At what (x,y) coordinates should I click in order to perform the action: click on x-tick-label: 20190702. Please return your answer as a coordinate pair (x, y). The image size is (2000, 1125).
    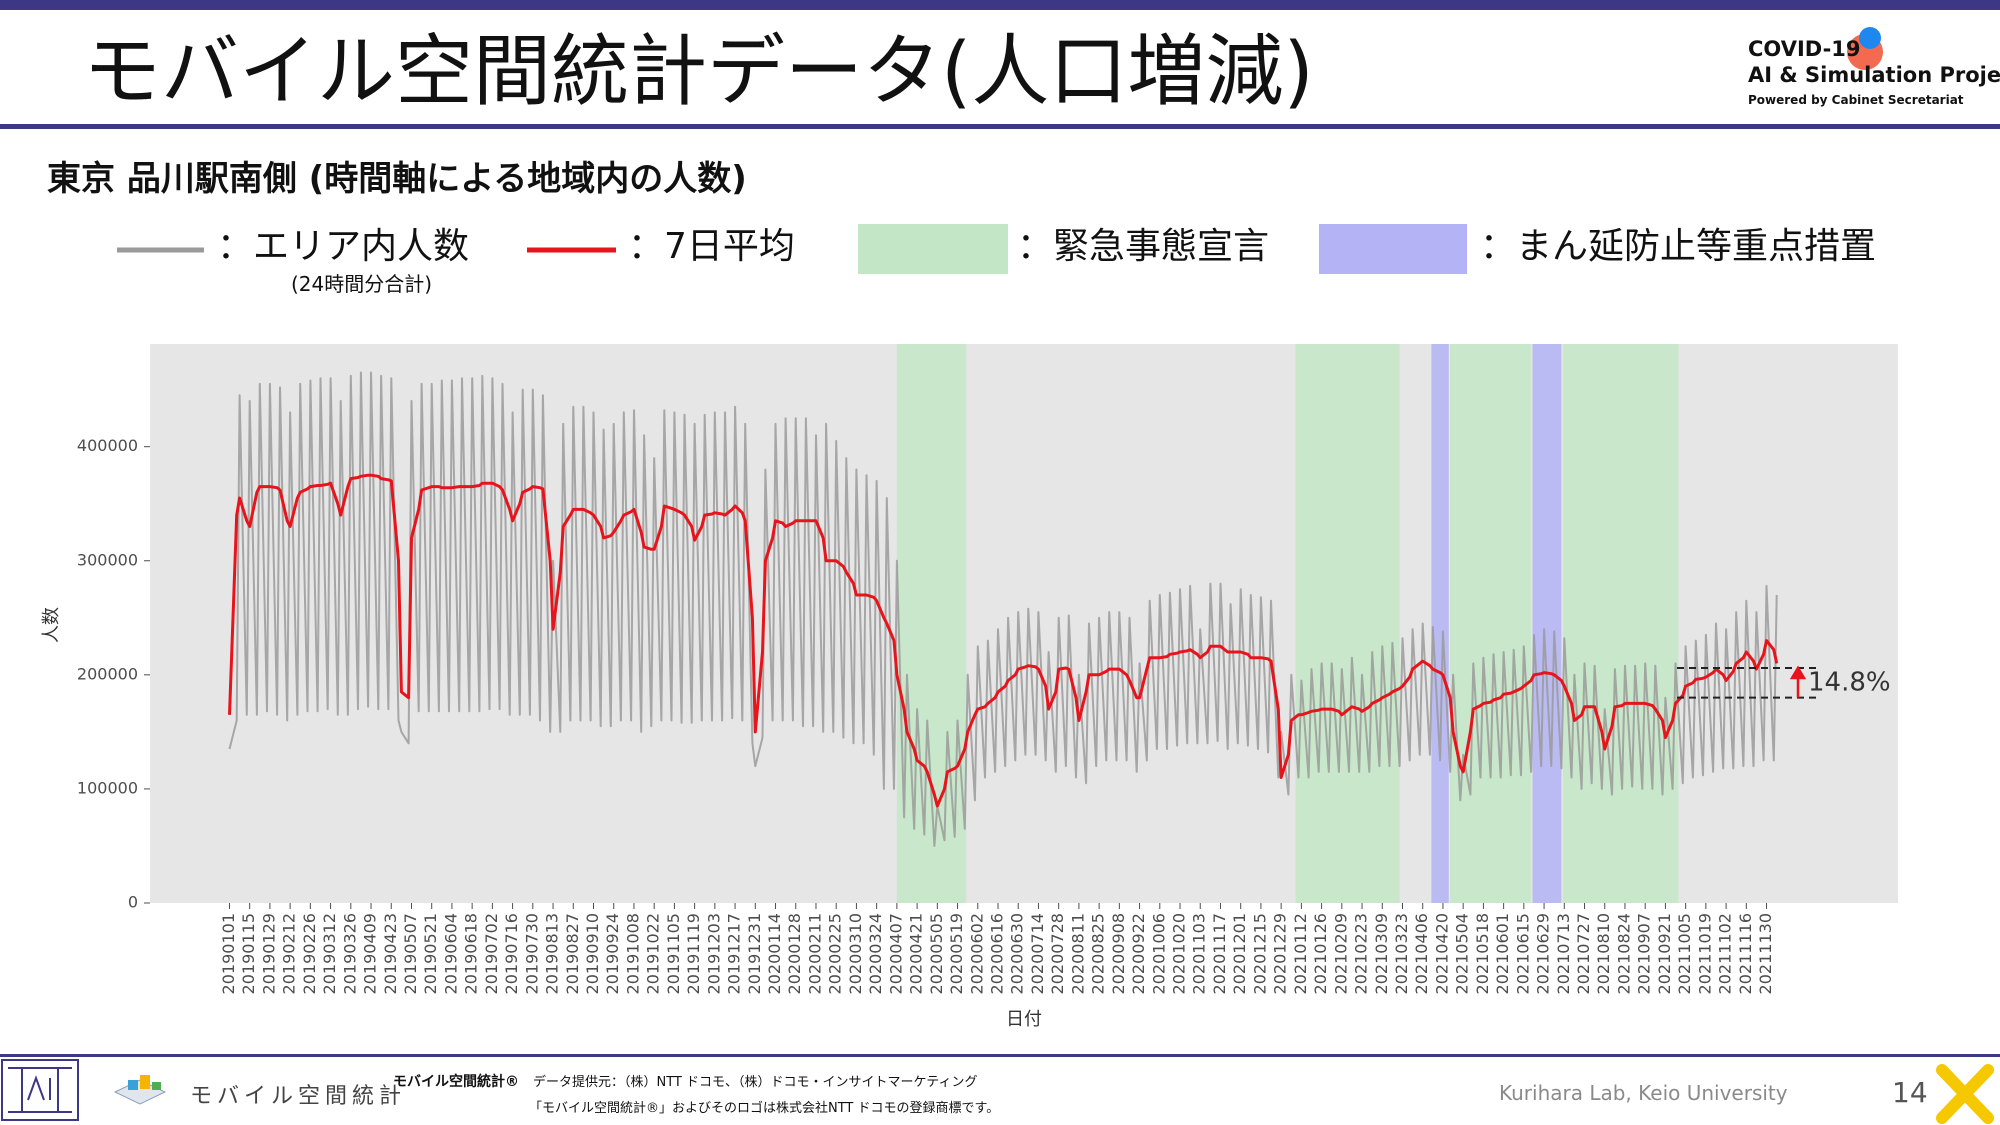
    Looking at the image, I should click on (491, 953).